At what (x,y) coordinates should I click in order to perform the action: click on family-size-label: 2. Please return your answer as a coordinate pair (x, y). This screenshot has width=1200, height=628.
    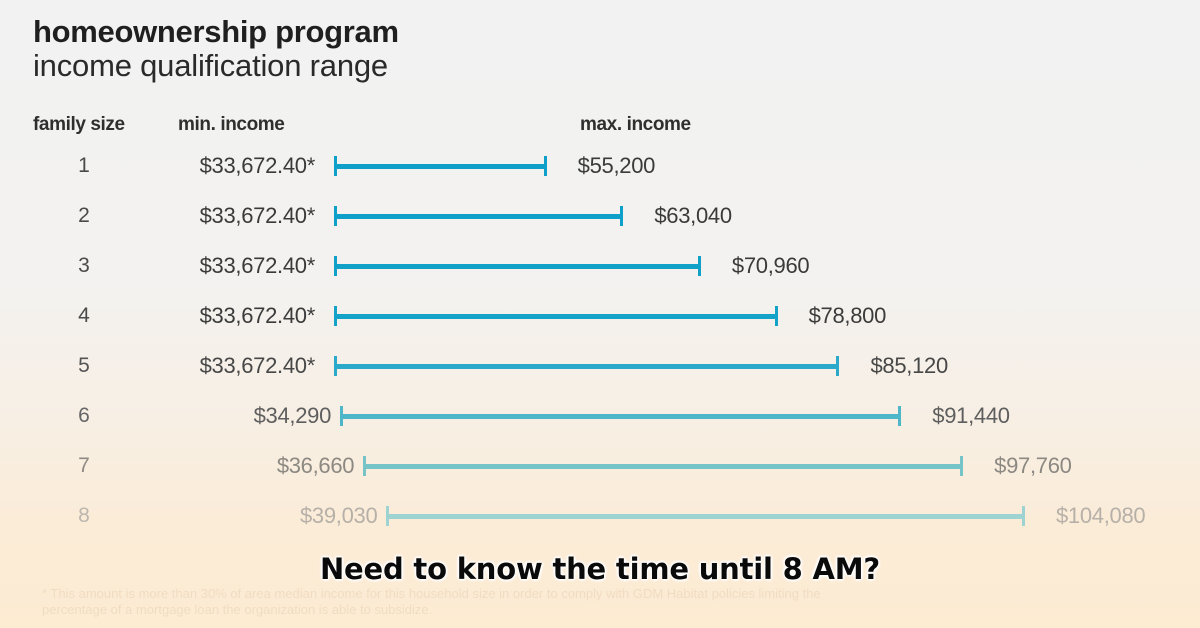
    Looking at the image, I should click on (84, 215).